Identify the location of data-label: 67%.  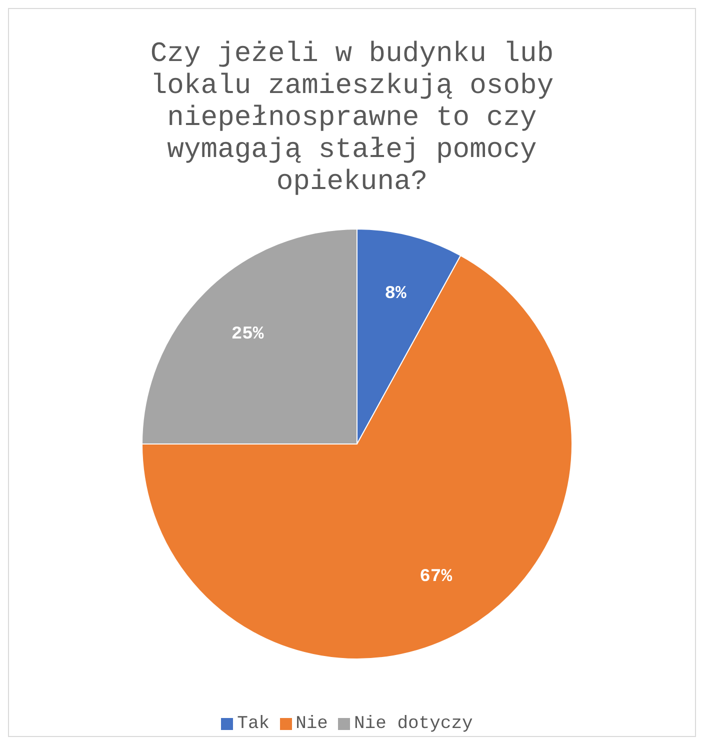
(436, 577).